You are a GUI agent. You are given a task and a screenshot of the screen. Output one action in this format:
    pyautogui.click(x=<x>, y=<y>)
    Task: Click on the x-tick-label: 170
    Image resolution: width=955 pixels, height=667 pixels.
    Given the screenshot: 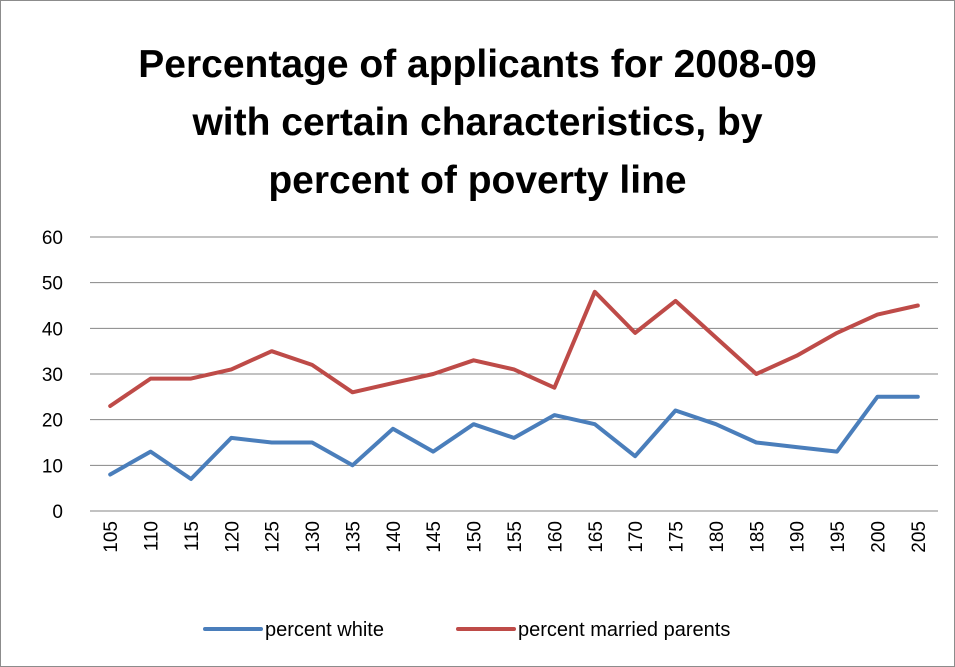 What is the action you would take?
    pyautogui.click(x=636, y=537)
    